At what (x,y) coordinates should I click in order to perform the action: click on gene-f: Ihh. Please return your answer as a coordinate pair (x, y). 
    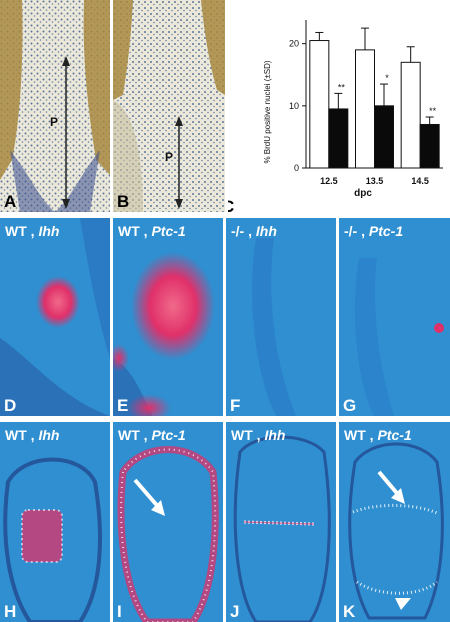
    Looking at the image, I should click on (266, 231).